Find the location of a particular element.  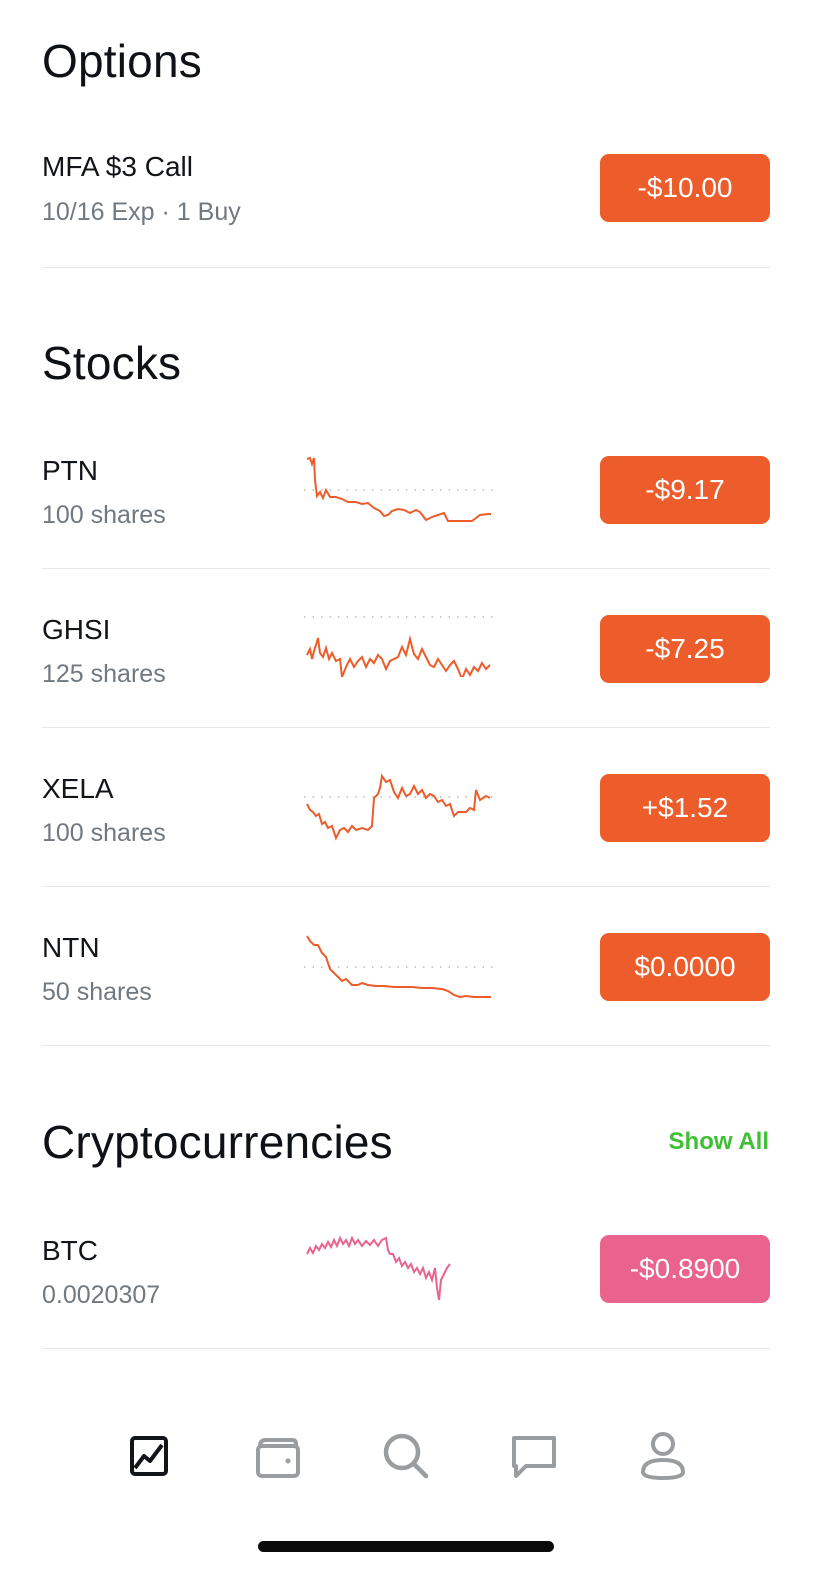

tab-messages is located at coordinates (534, 1456).